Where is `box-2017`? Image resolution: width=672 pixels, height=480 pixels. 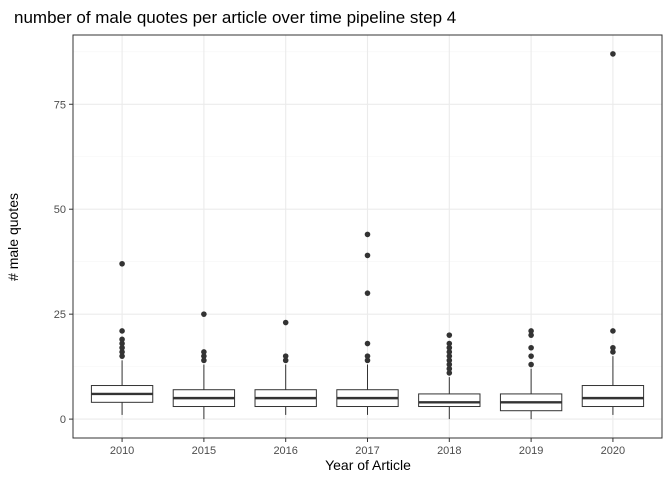 box-2017 is located at coordinates (367, 323).